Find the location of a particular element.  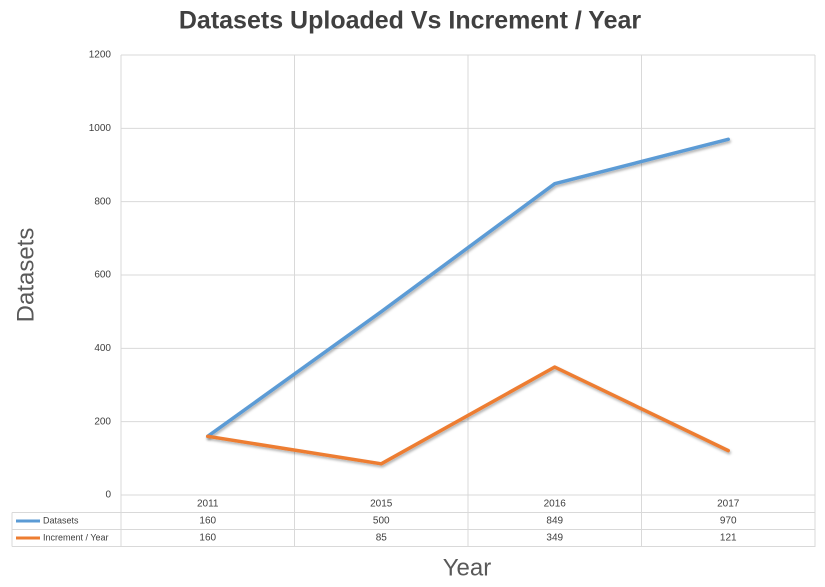

table-value: 349 is located at coordinates (554, 538).